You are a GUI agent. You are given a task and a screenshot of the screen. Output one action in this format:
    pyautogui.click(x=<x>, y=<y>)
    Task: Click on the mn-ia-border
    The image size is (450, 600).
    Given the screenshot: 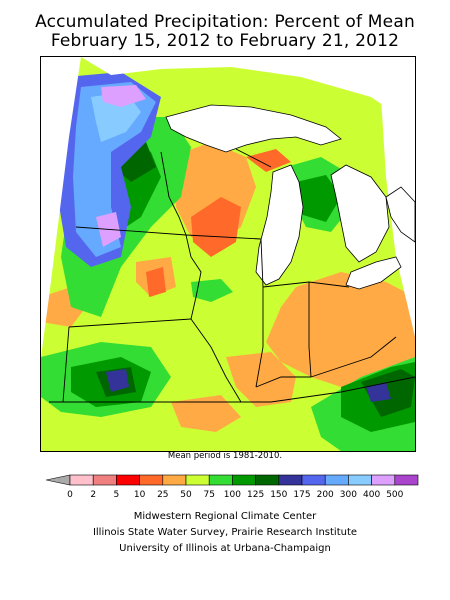 What is the action you would take?
    pyautogui.click(x=131, y=231)
    